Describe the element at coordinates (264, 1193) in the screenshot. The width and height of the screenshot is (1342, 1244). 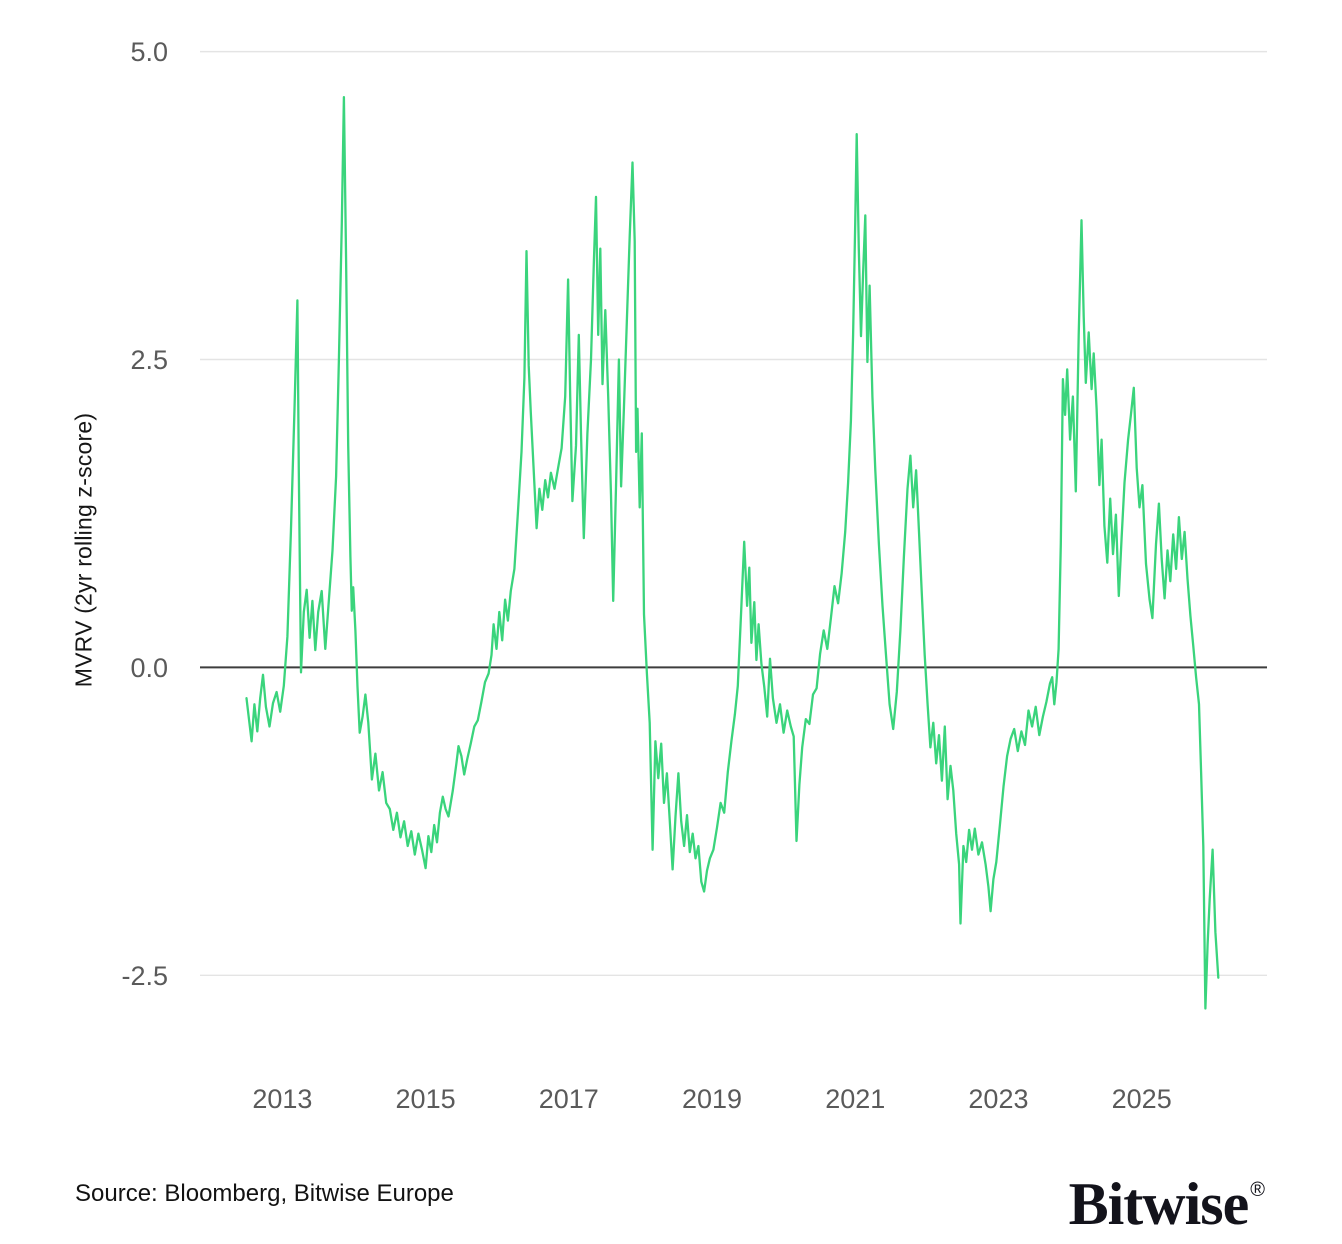
I see `source-note: Source: Bloomberg, Bitwise Europe` at that location.